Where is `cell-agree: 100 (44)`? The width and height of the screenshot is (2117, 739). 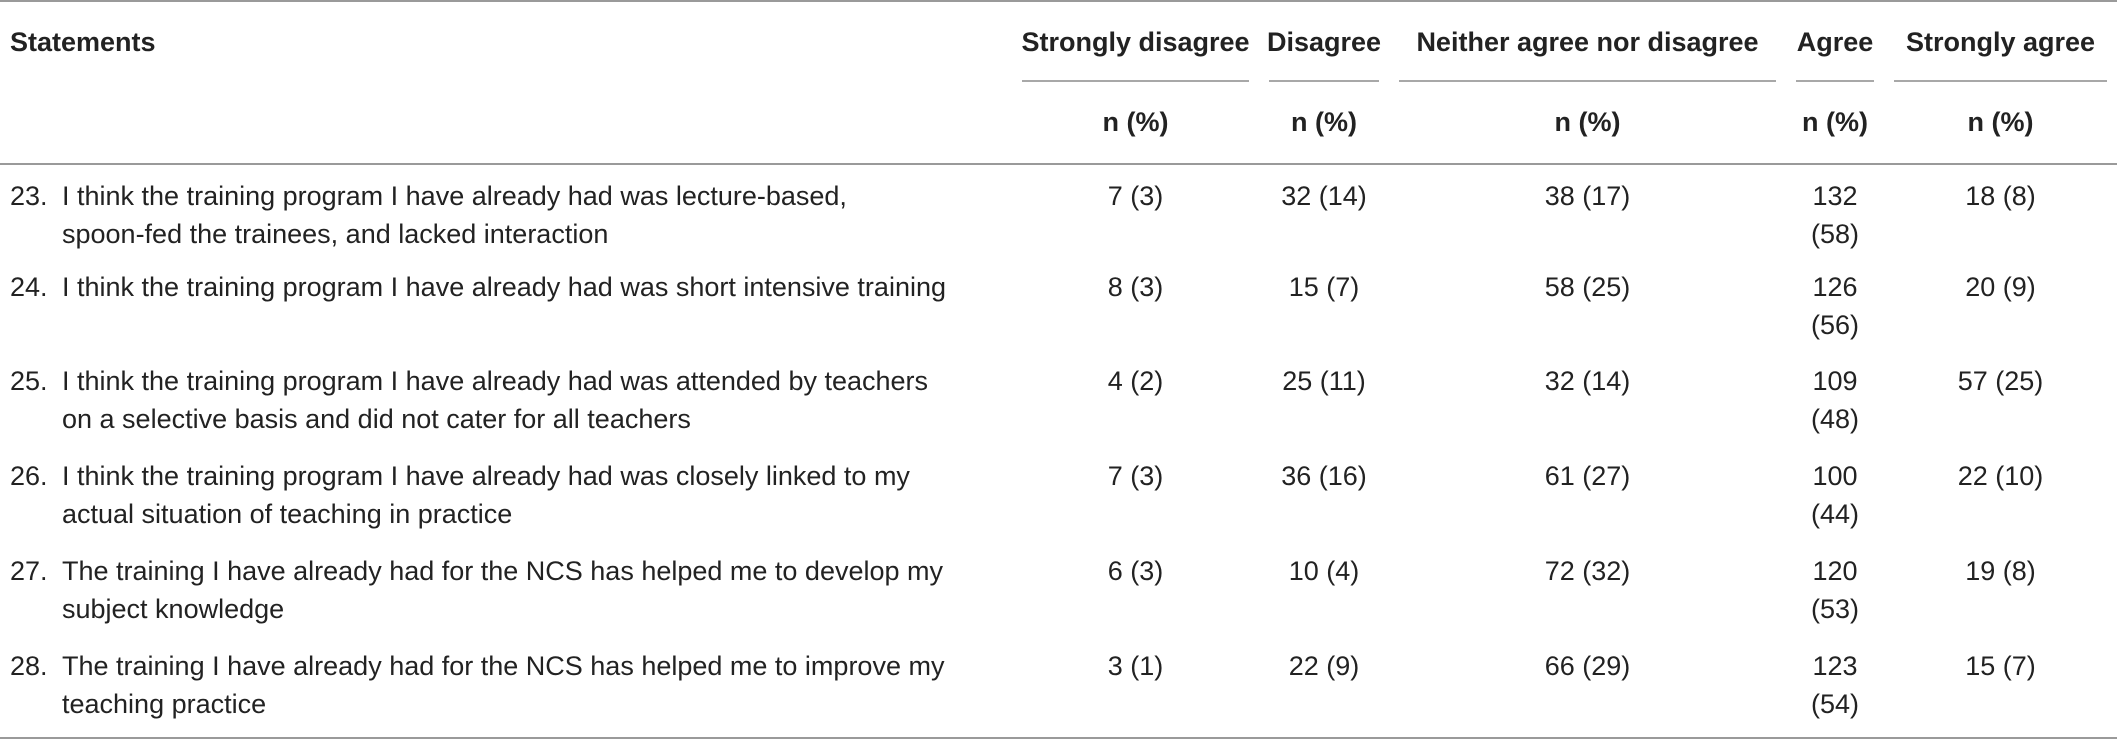
cell-agree: 100 (44) is located at coordinates (1835, 495).